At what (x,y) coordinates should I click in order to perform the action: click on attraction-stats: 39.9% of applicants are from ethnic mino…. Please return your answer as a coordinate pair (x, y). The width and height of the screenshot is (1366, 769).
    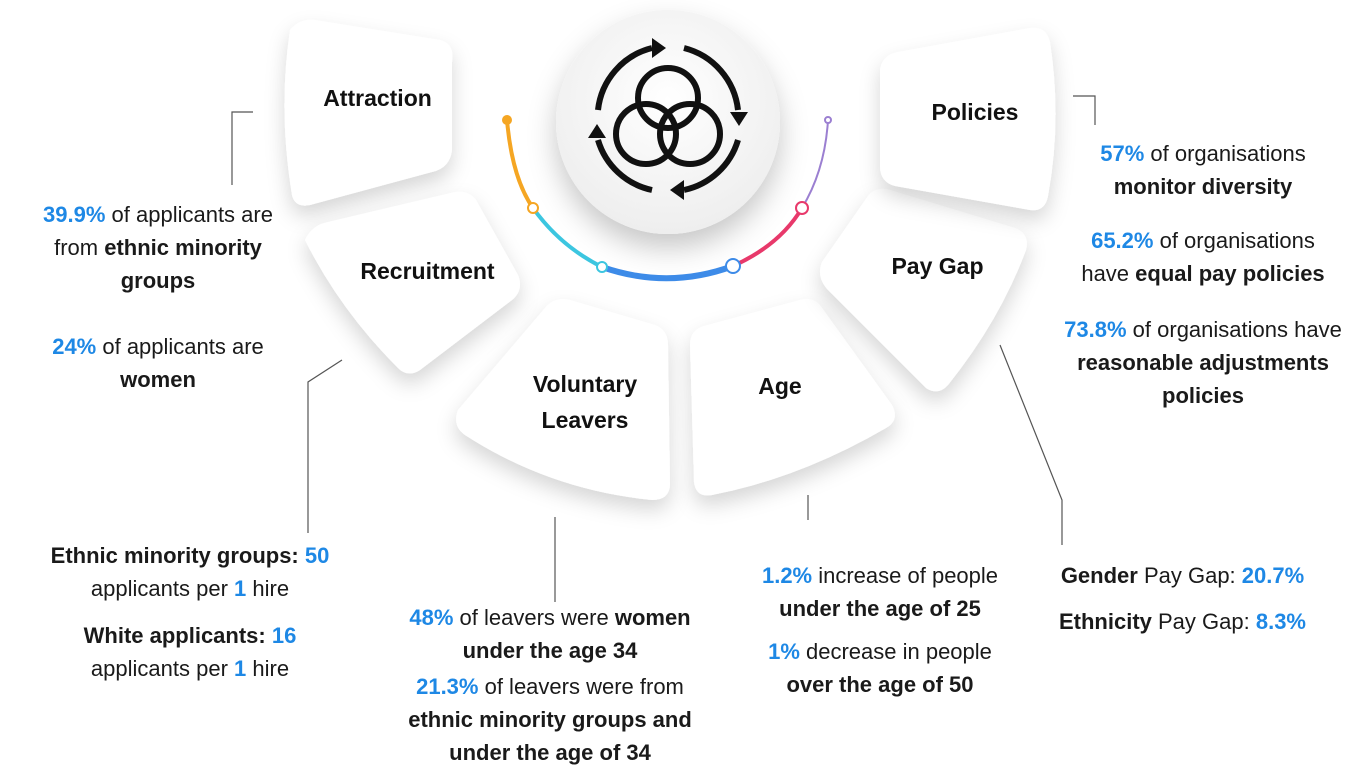
    Looking at the image, I should click on (158, 297).